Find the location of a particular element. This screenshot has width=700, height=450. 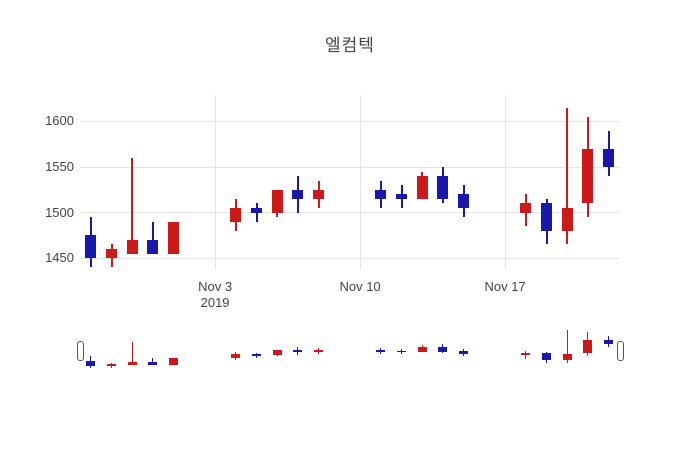

x-tick-label: Nov 3 2019 is located at coordinates (215, 294).